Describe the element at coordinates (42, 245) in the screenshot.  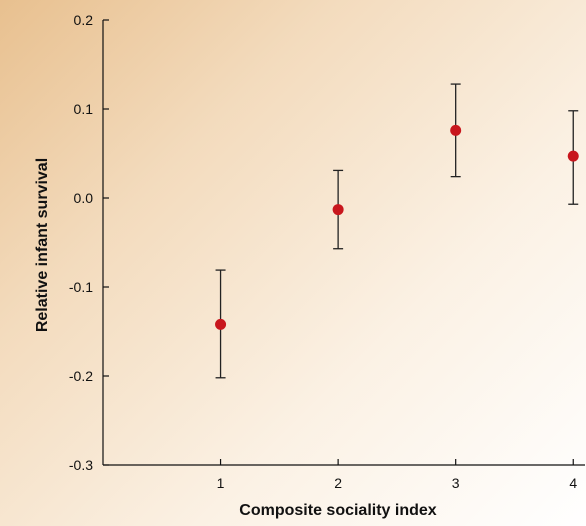
I see `y-axis-title: Relative infant survival` at that location.